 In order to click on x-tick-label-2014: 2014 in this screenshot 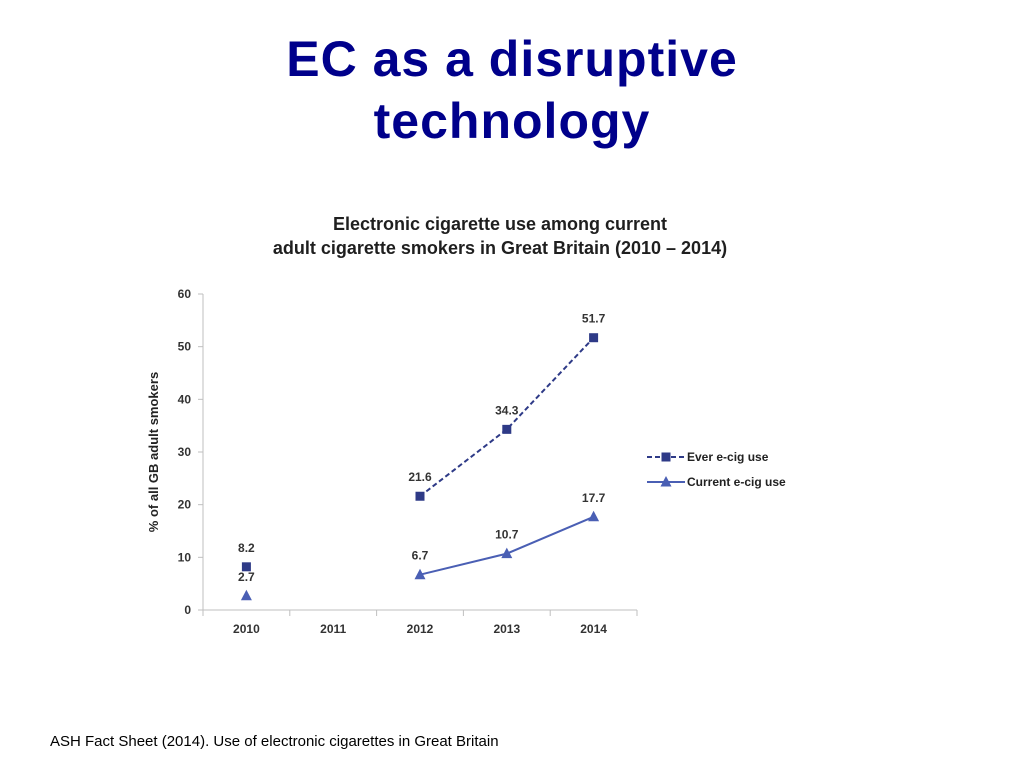, I will do `click(593, 629)`.